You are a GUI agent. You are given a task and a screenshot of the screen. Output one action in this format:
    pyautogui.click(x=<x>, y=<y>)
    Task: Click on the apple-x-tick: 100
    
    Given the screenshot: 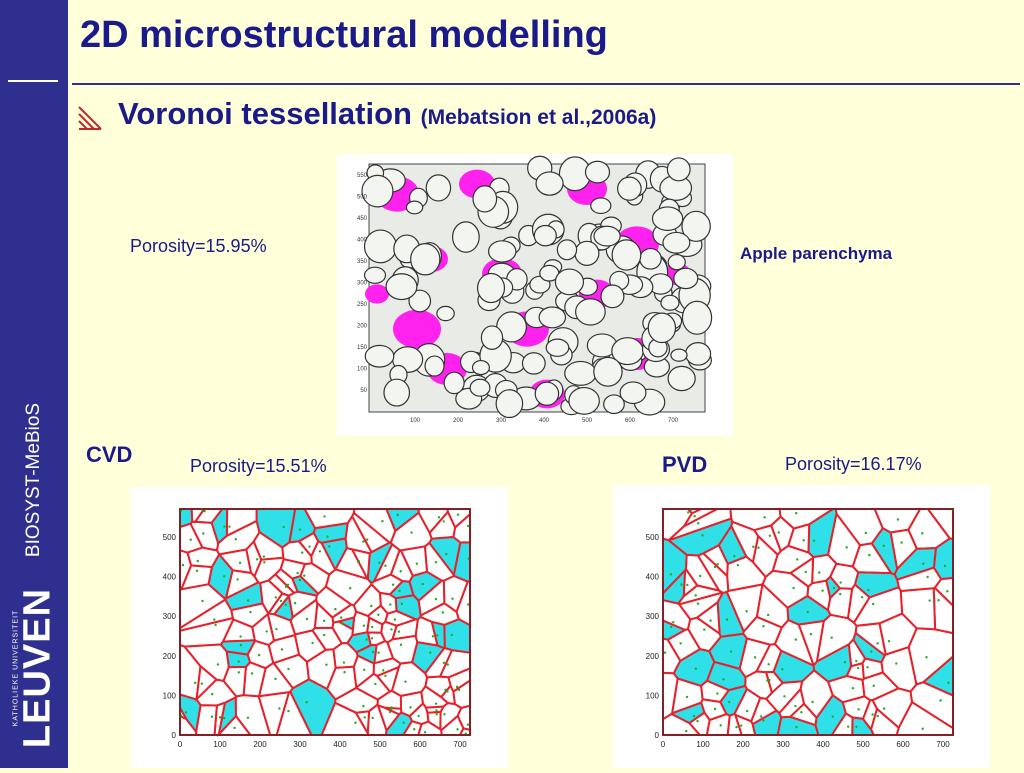 What is the action you would take?
    pyautogui.click(x=415, y=421)
    